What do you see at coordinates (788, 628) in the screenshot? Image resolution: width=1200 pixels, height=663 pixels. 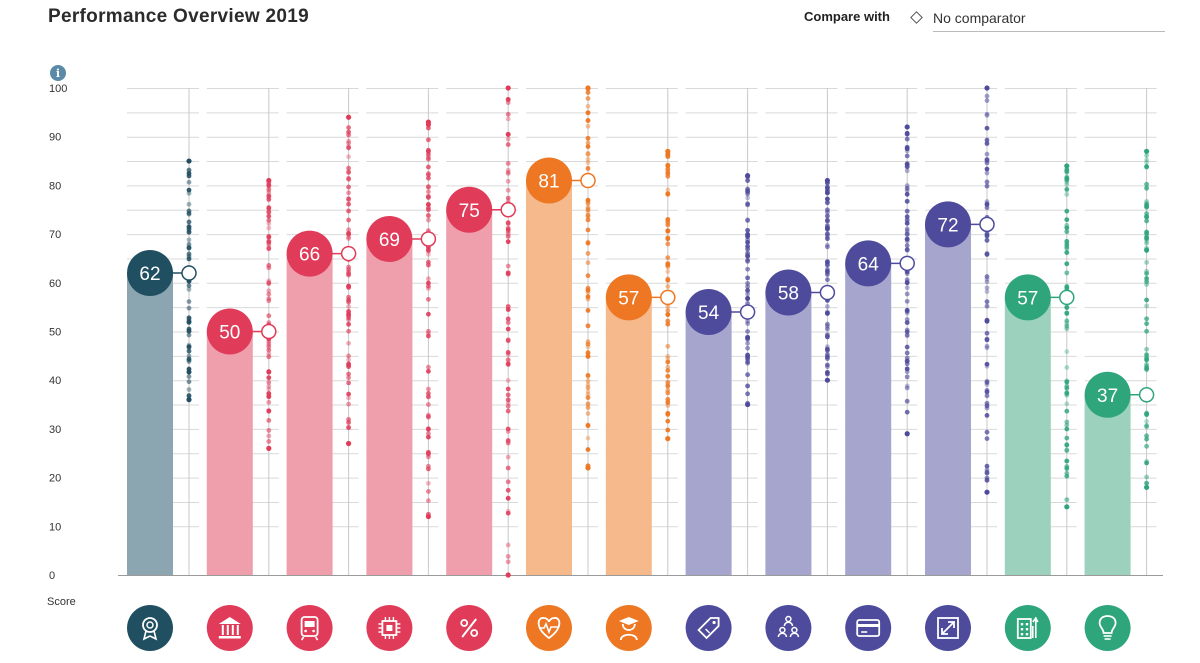 I see `people-network-icon` at bounding box center [788, 628].